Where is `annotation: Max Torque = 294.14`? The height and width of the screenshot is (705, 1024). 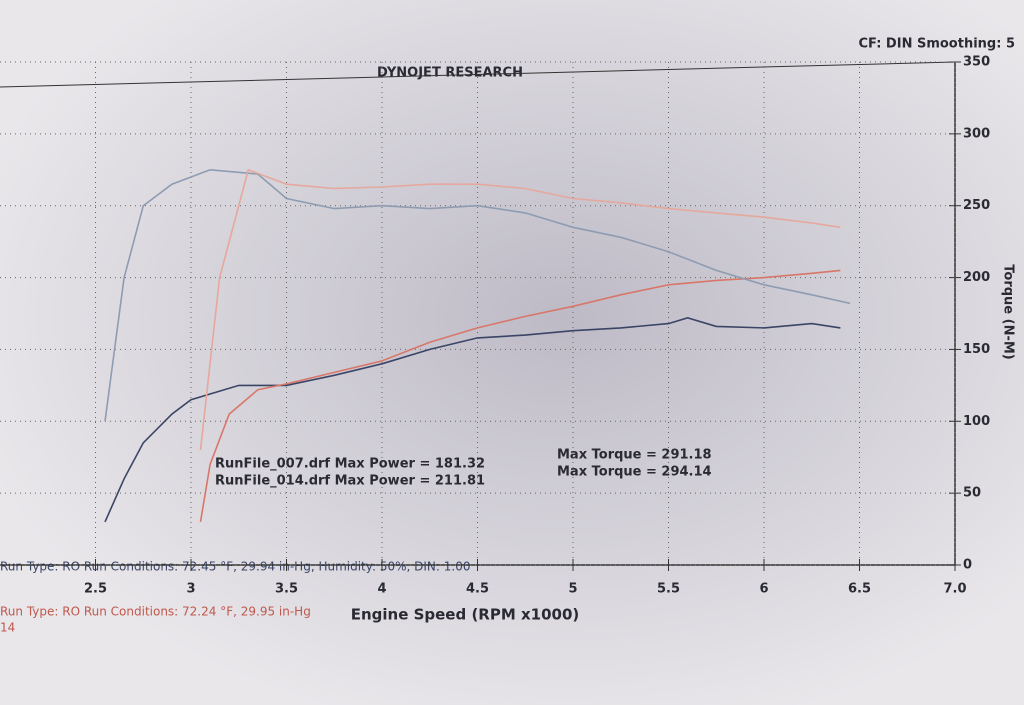 annotation: Max Torque = 294.14 is located at coordinates (634, 472).